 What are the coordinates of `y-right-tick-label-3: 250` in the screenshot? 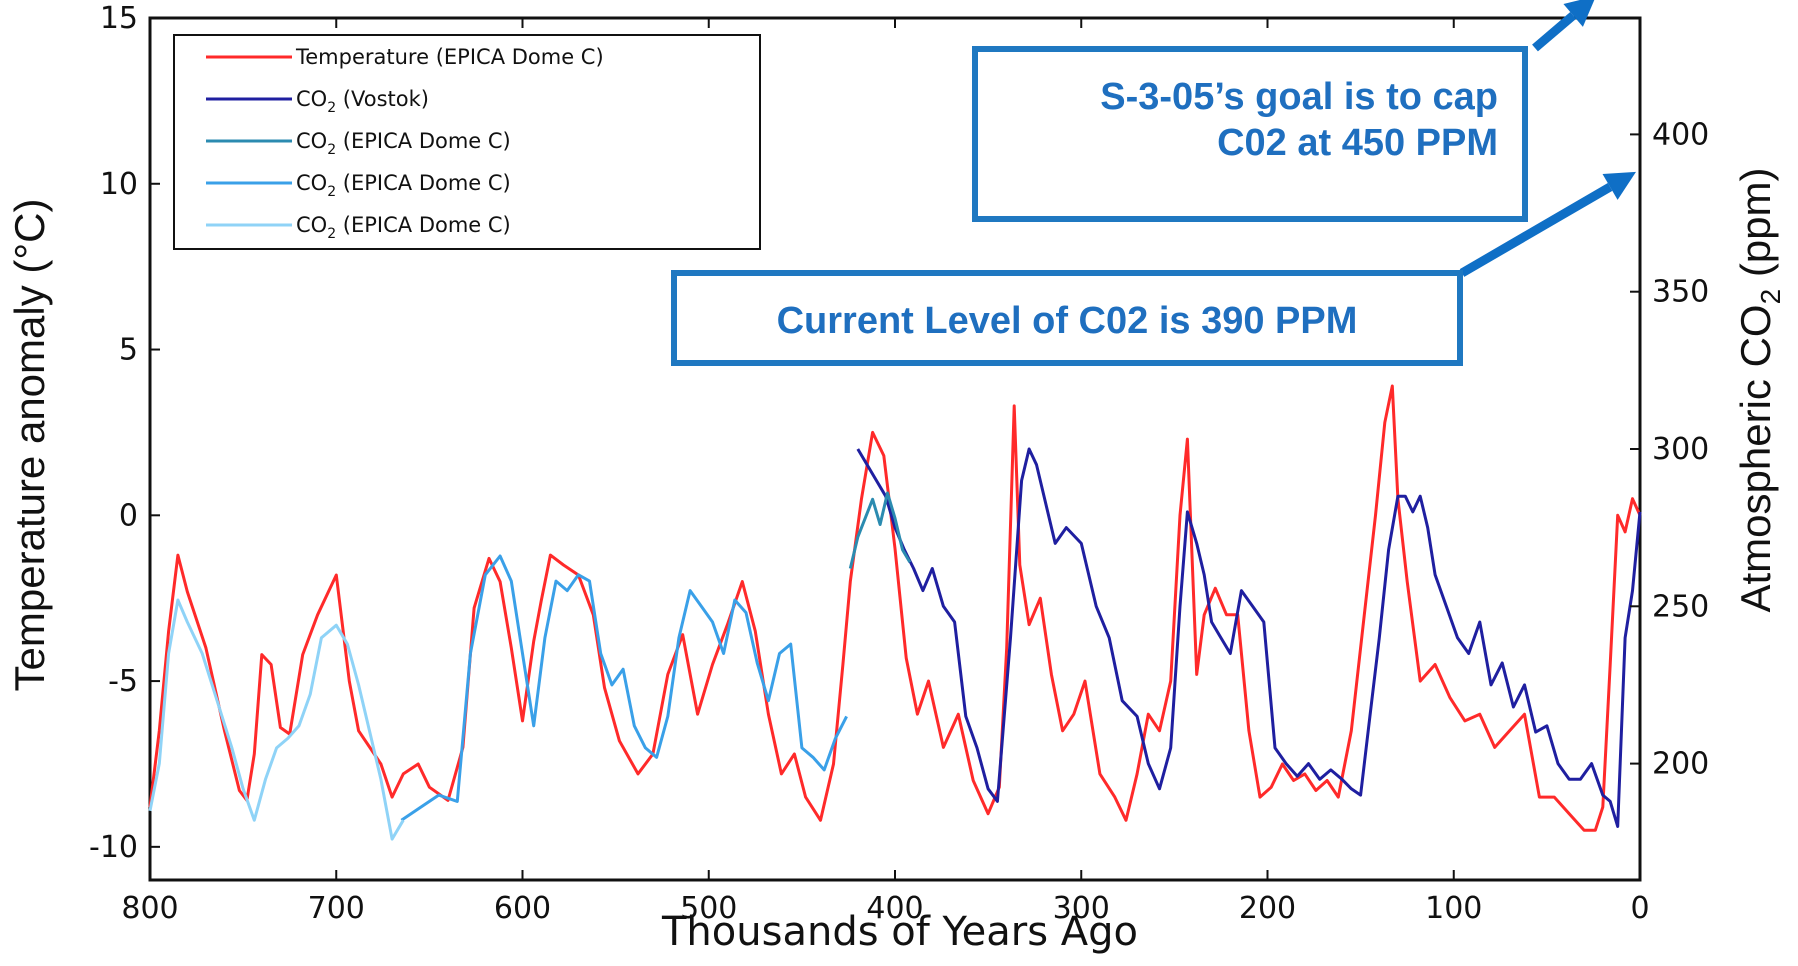 It's located at (1680, 606).